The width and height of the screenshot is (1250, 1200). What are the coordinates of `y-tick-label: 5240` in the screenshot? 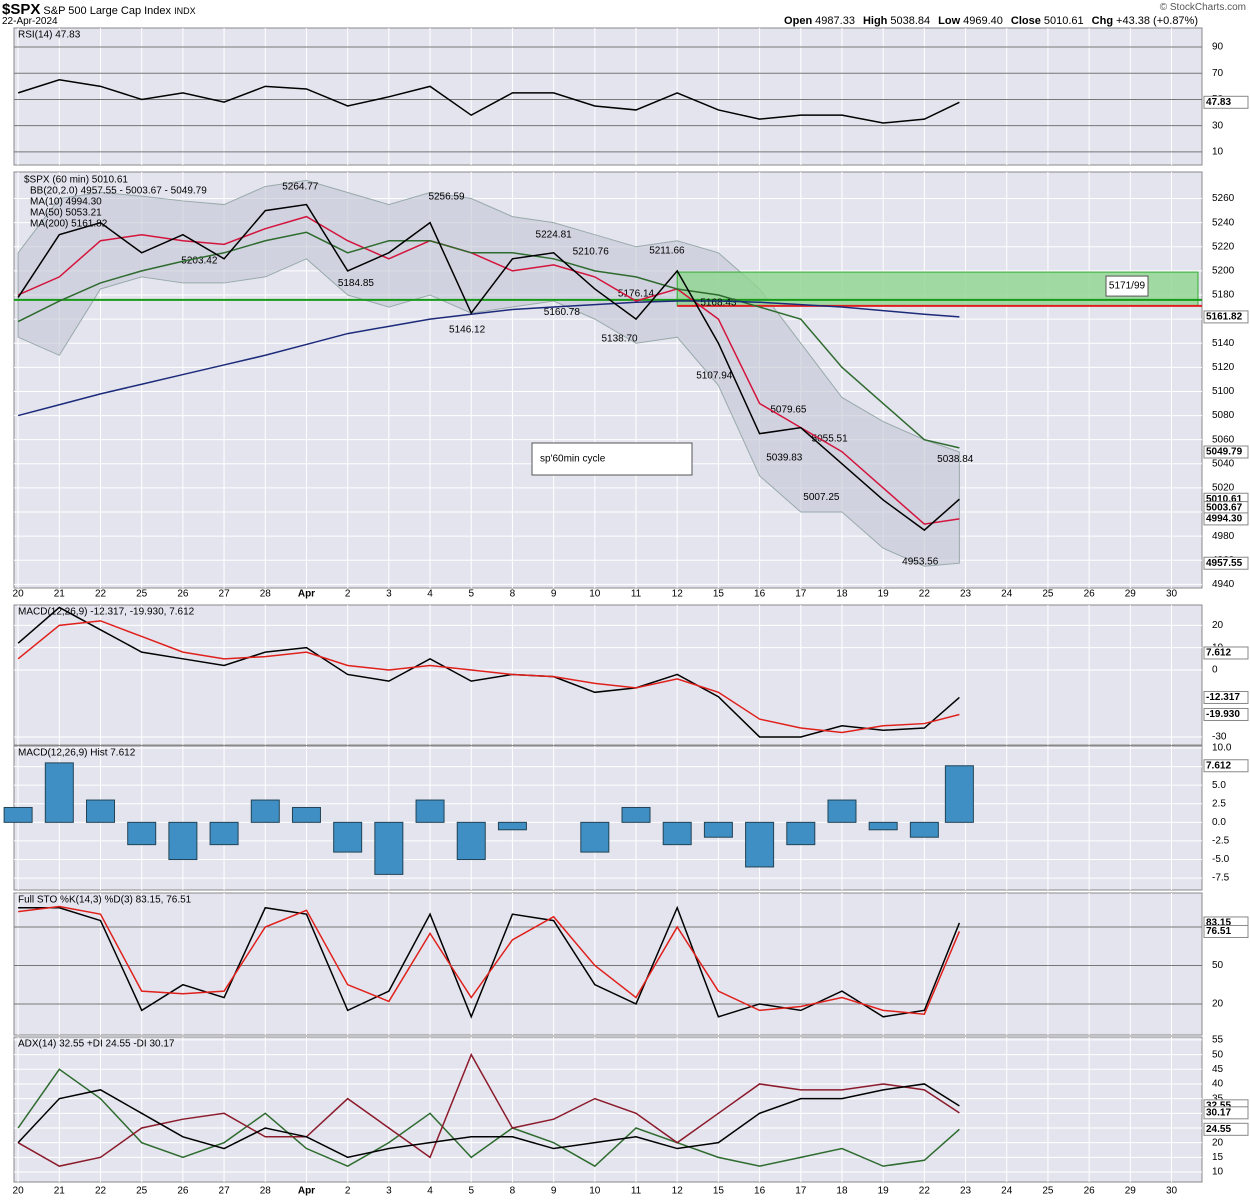 It's located at (1223, 222).